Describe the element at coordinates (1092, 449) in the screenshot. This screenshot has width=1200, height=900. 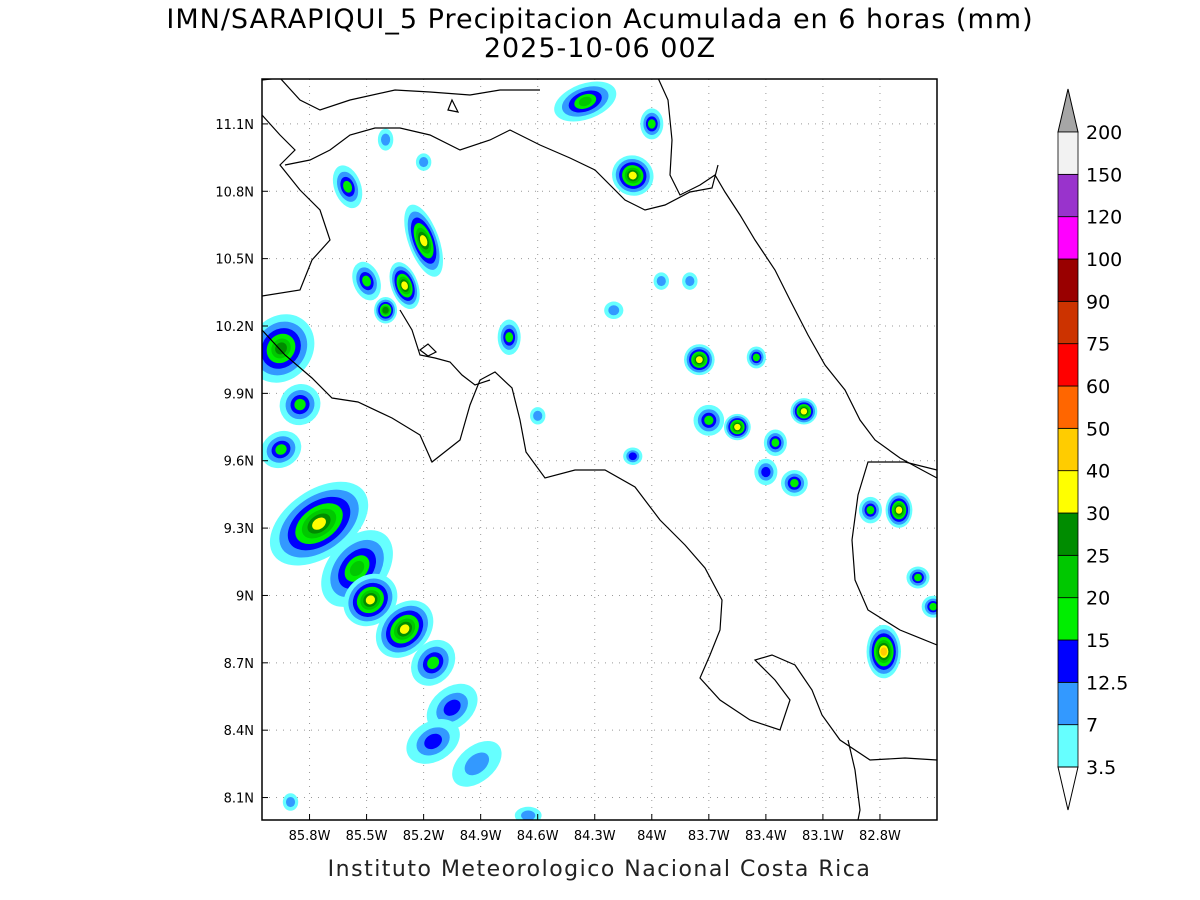
I see `colorbar-legend: 3.5 7 12.5 15 20 25 30 40 50 60 75 90 100 120 150 200` at that location.